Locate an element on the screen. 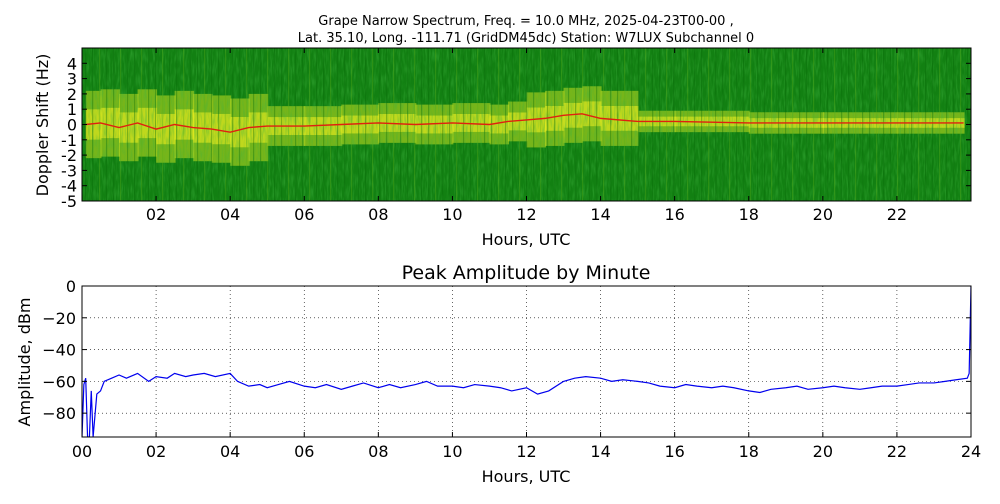 The image size is (1000, 504). amplitude-y-tick-label: −20 is located at coordinates (59, 318).